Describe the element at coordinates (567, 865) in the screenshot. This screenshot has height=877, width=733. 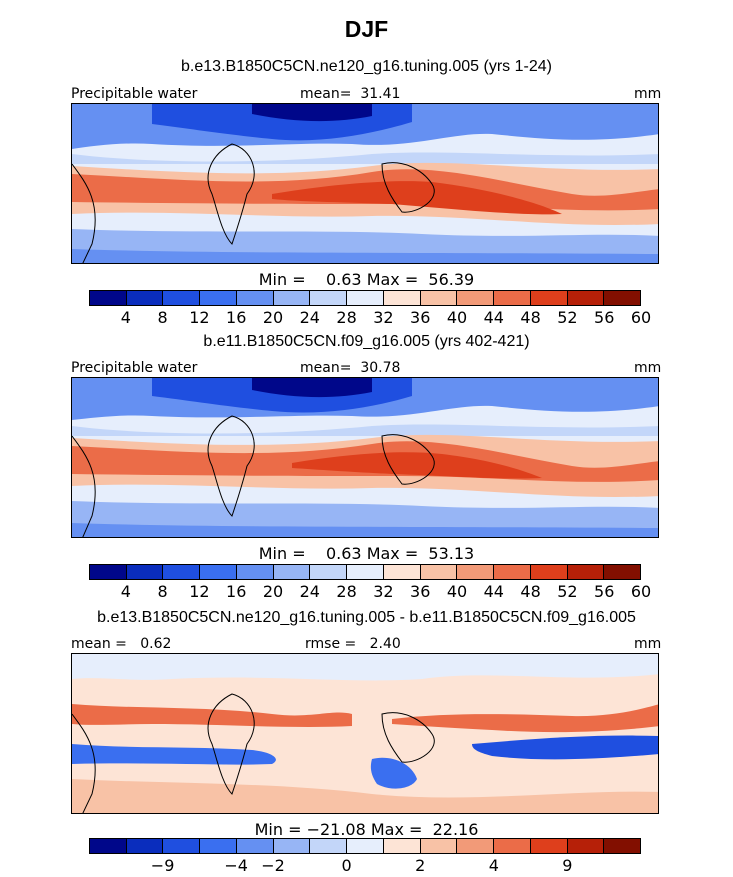
I see `colorbar-tick-label: 9` at that location.